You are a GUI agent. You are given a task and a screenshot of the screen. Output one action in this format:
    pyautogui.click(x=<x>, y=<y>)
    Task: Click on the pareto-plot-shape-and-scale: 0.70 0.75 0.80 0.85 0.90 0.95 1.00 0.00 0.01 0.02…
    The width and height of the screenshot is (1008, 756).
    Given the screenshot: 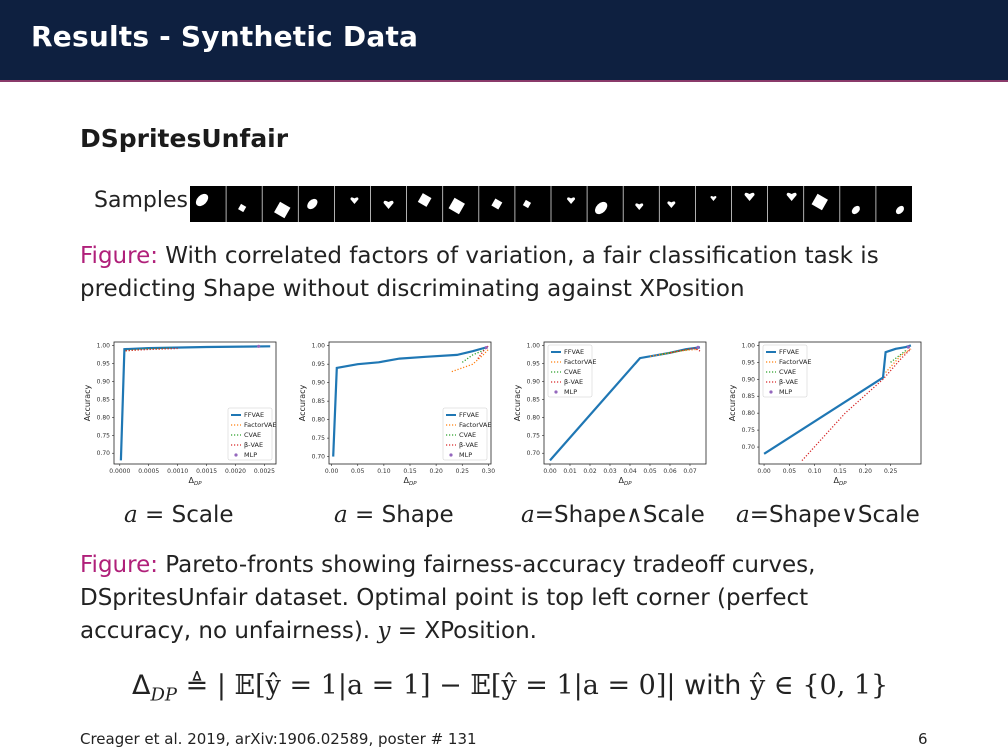 What is the action you would take?
    pyautogui.click(x=612, y=410)
    